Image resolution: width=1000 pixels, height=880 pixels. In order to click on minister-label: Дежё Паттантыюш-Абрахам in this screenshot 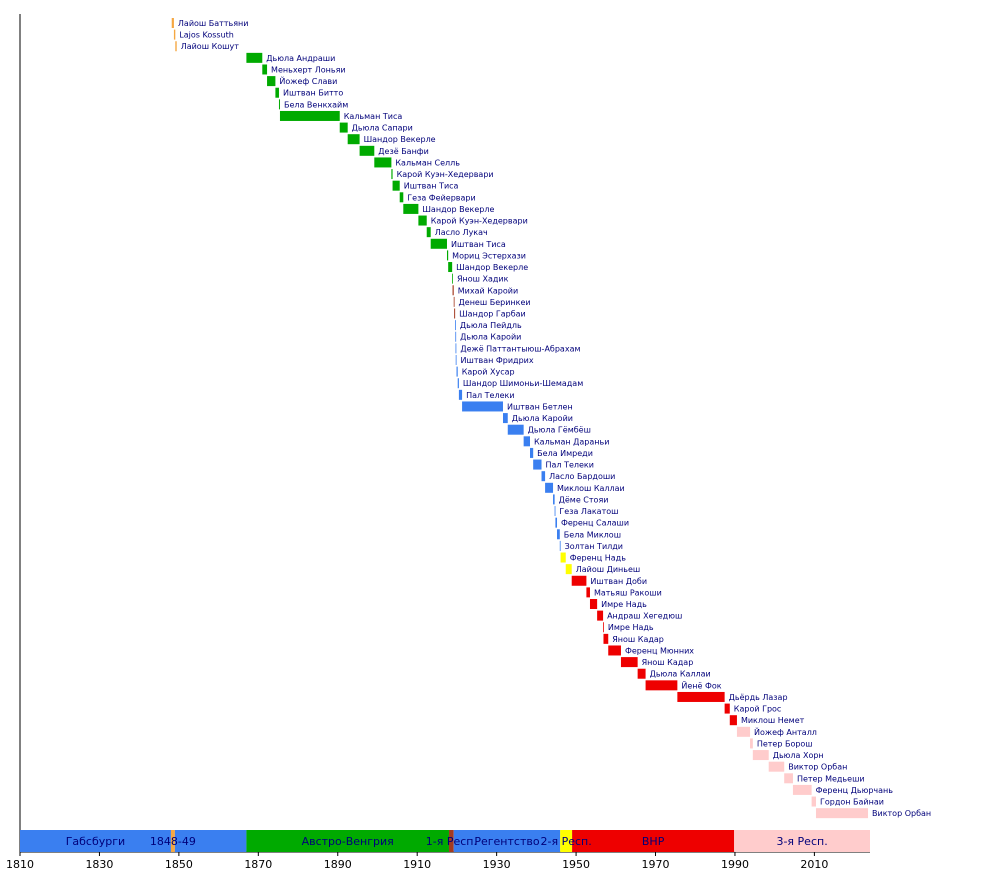, I will do `click(520, 348)`.